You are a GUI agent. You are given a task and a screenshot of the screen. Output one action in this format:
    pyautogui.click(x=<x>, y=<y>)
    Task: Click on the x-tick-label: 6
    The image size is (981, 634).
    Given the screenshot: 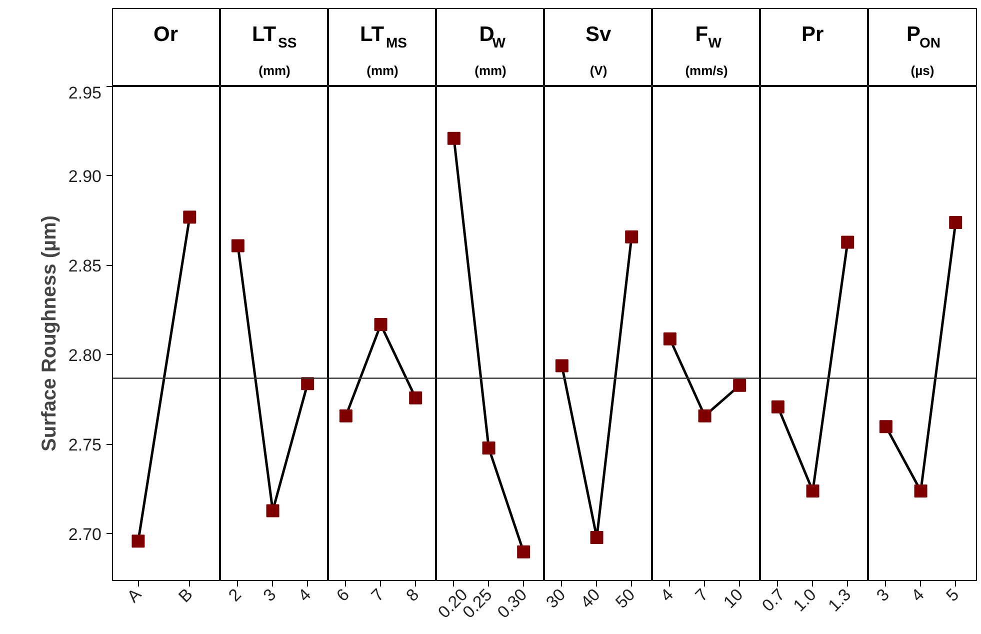 What is the action you would take?
    pyautogui.click(x=342, y=595)
    